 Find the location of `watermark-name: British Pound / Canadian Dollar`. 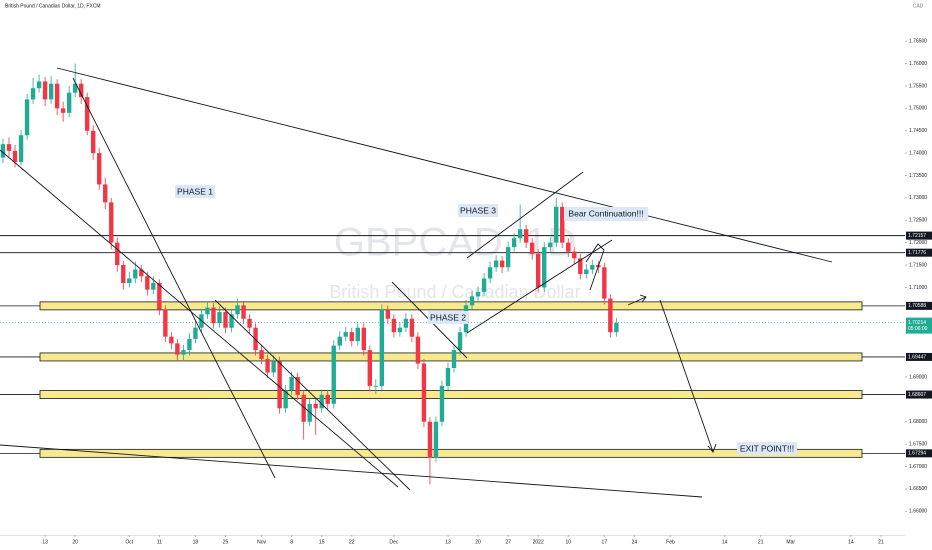

watermark-name: British Pound / Canadian Dollar is located at coordinates (454, 292).